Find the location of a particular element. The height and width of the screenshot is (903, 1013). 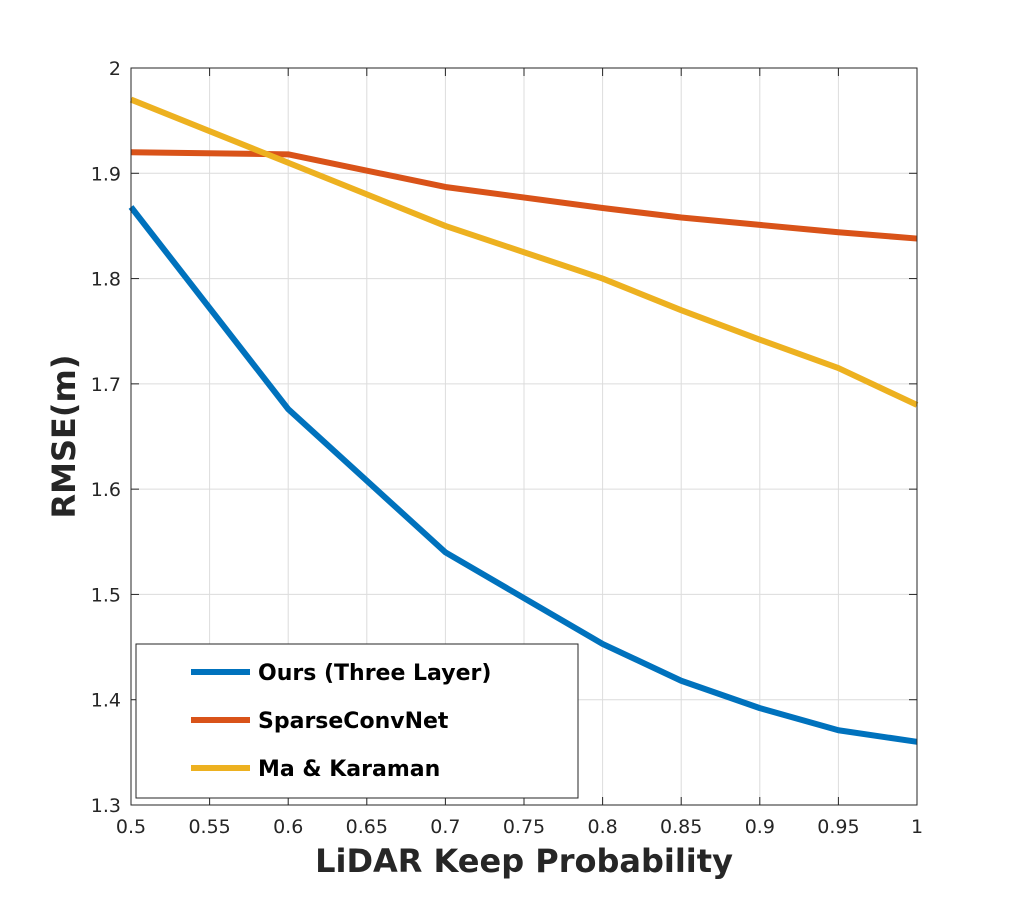

x-tick-label: 1 is located at coordinates (917, 827).